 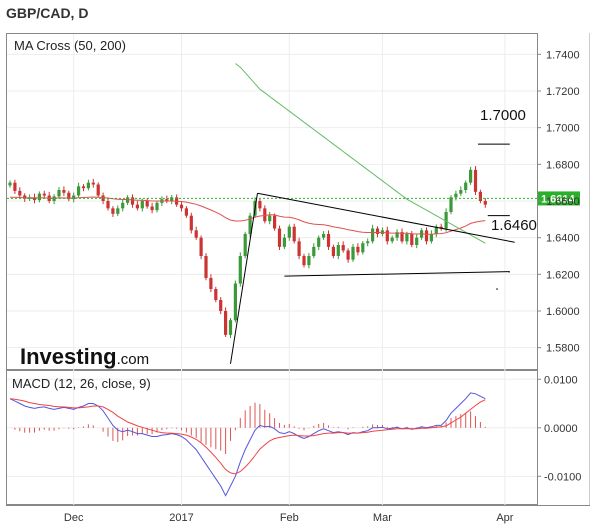 I want to click on x-tick-label: 2017, so click(x=181, y=518).